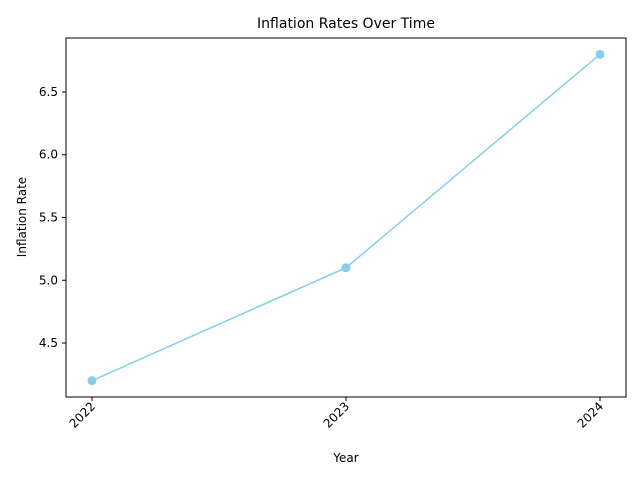  Describe the element at coordinates (346, 24) in the screenshot. I see `chart-title: Inflation Rates Over Time` at that location.